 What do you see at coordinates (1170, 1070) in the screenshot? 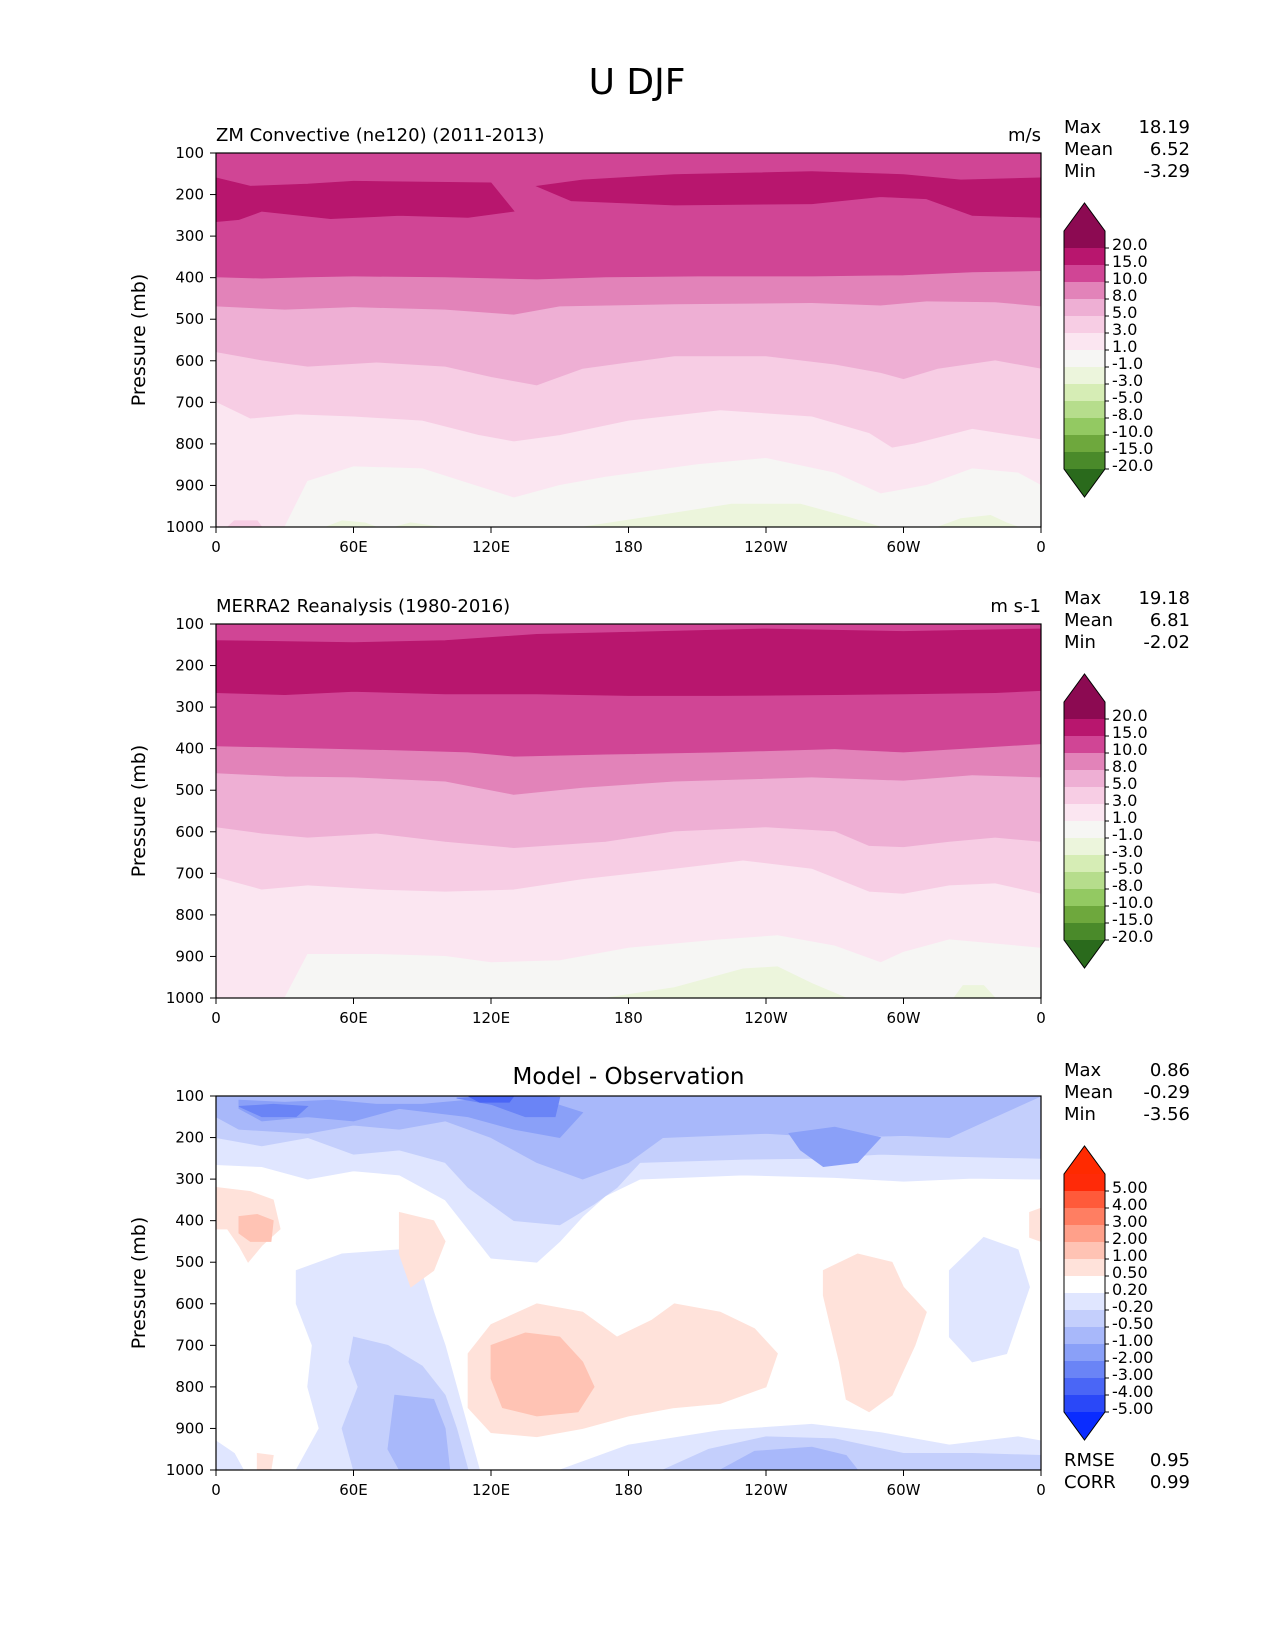
I see `stat-value: 0.86` at bounding box center [1170, 1070].